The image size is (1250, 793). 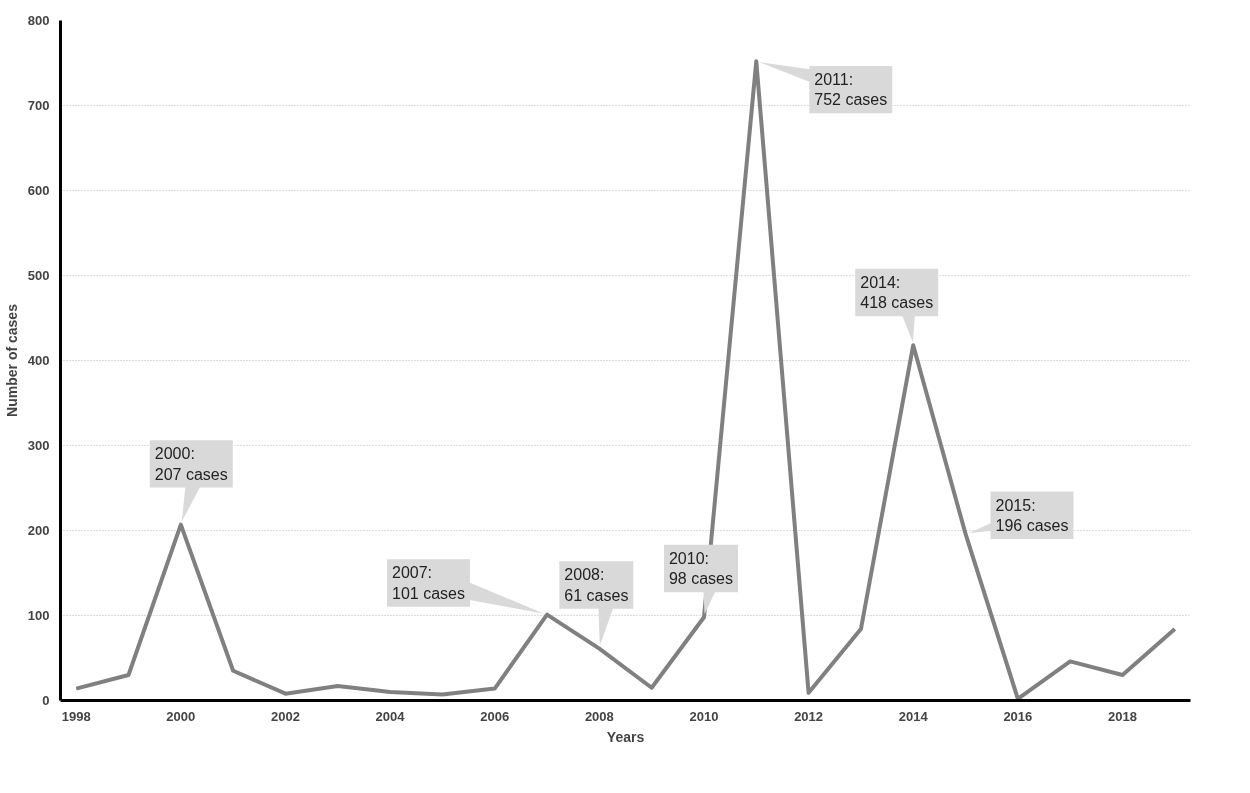 What do you see at coordinates (38, 190) in the screenshot?
I see `y-tick-label: 600` at bounding box center [38, 190].